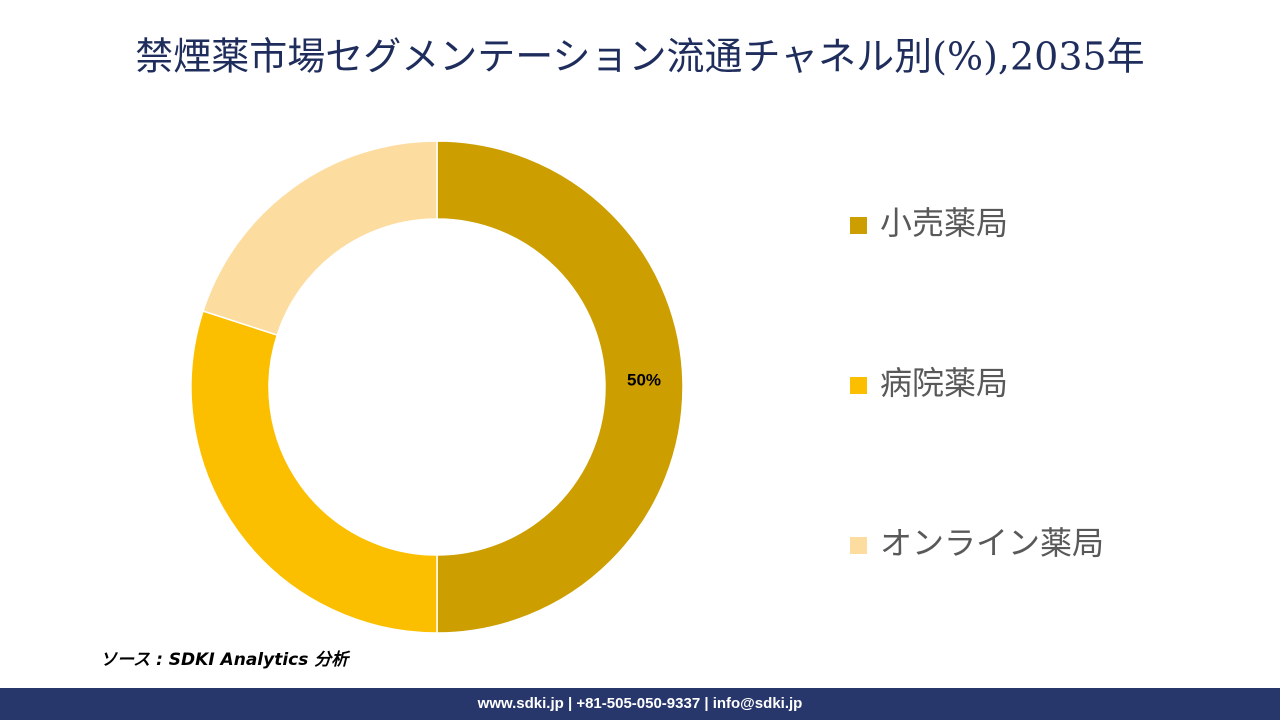 The image size is (1280, 720). I want to click on footer-bar, so click(640, 704).